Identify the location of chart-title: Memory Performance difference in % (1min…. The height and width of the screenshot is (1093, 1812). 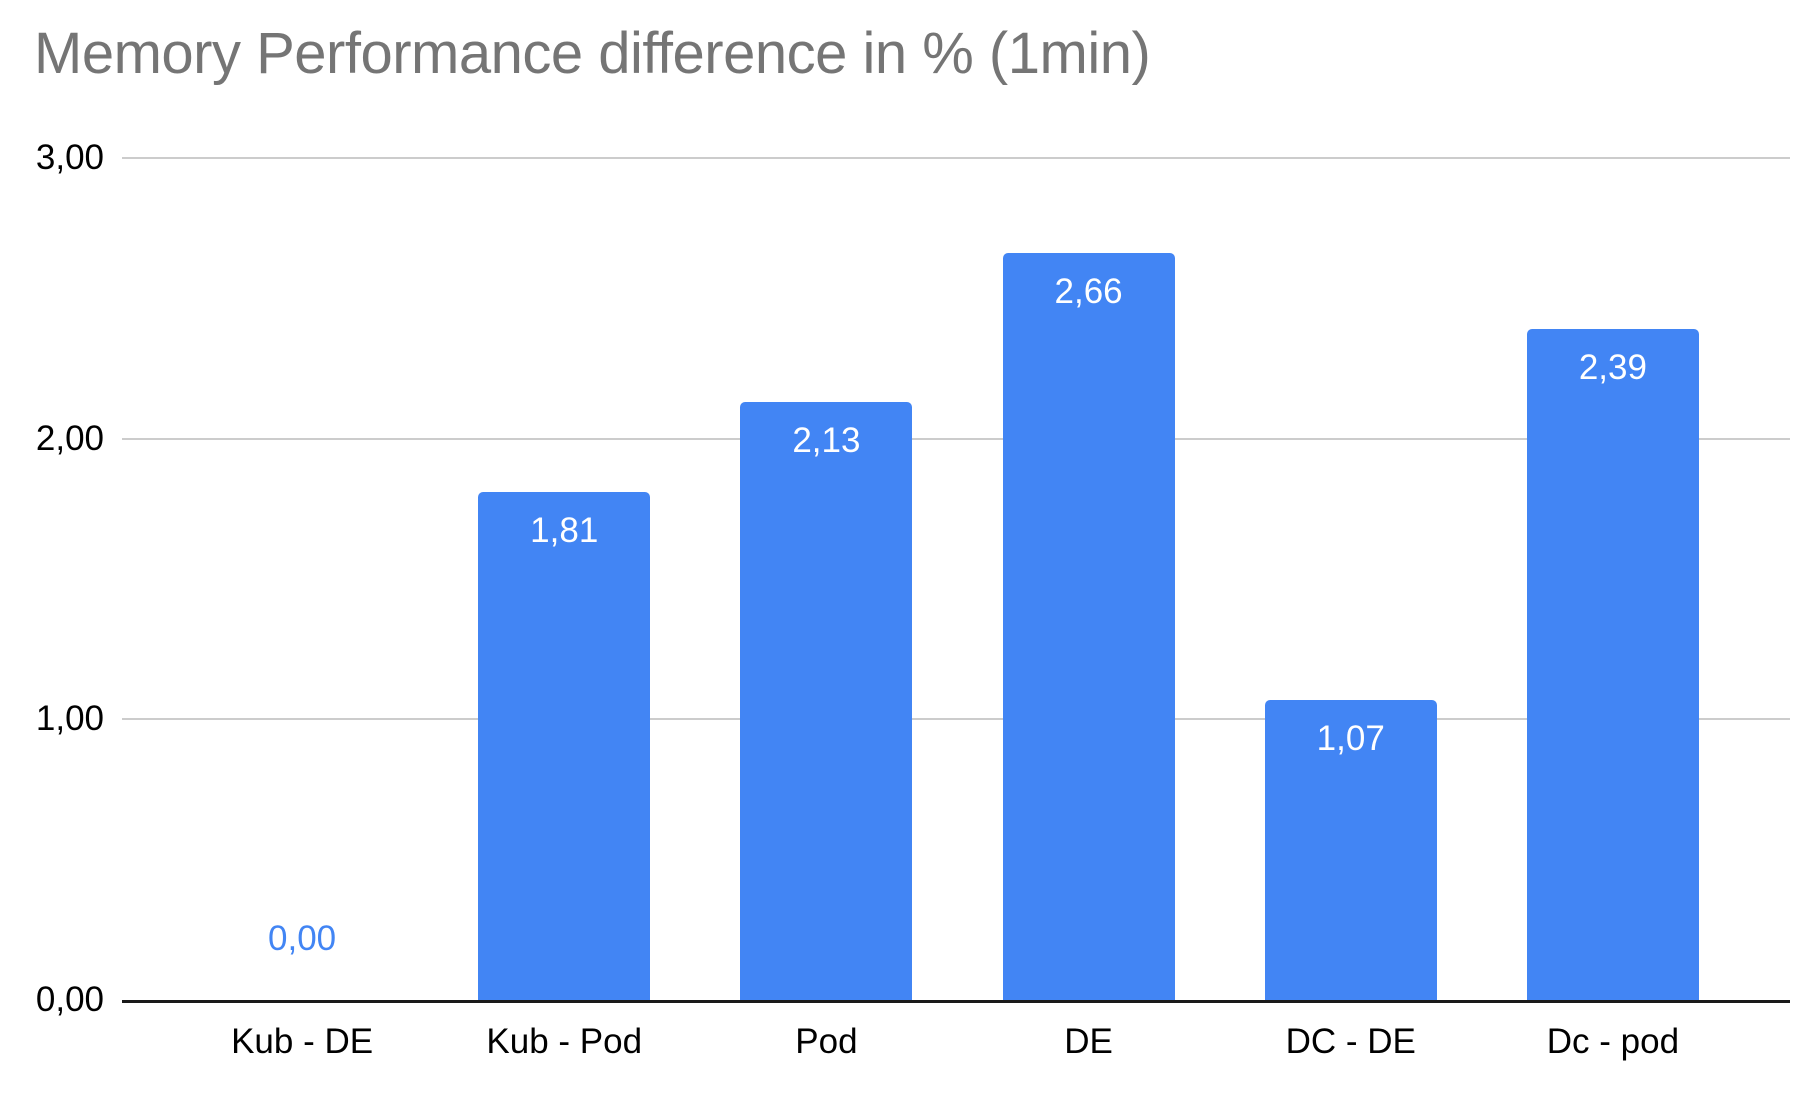
(592, 53).